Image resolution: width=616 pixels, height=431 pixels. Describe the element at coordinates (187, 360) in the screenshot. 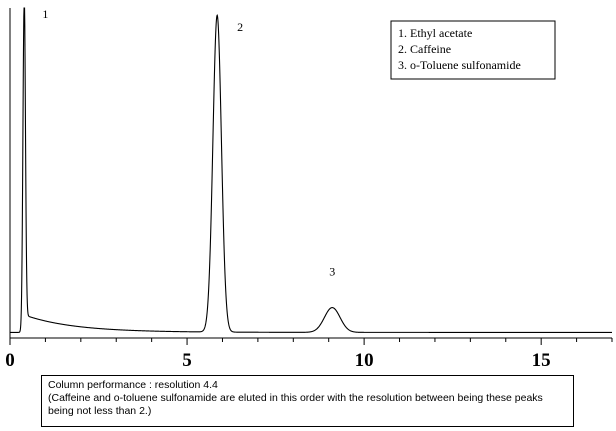

I see `x-tick-label: 5` at that location.